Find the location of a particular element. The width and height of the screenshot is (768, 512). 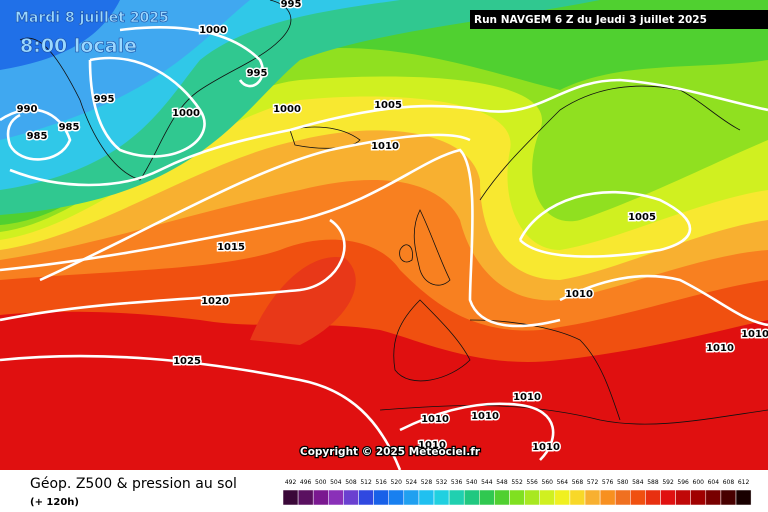

scale-label: 600 is located at coordinates (699, 482).